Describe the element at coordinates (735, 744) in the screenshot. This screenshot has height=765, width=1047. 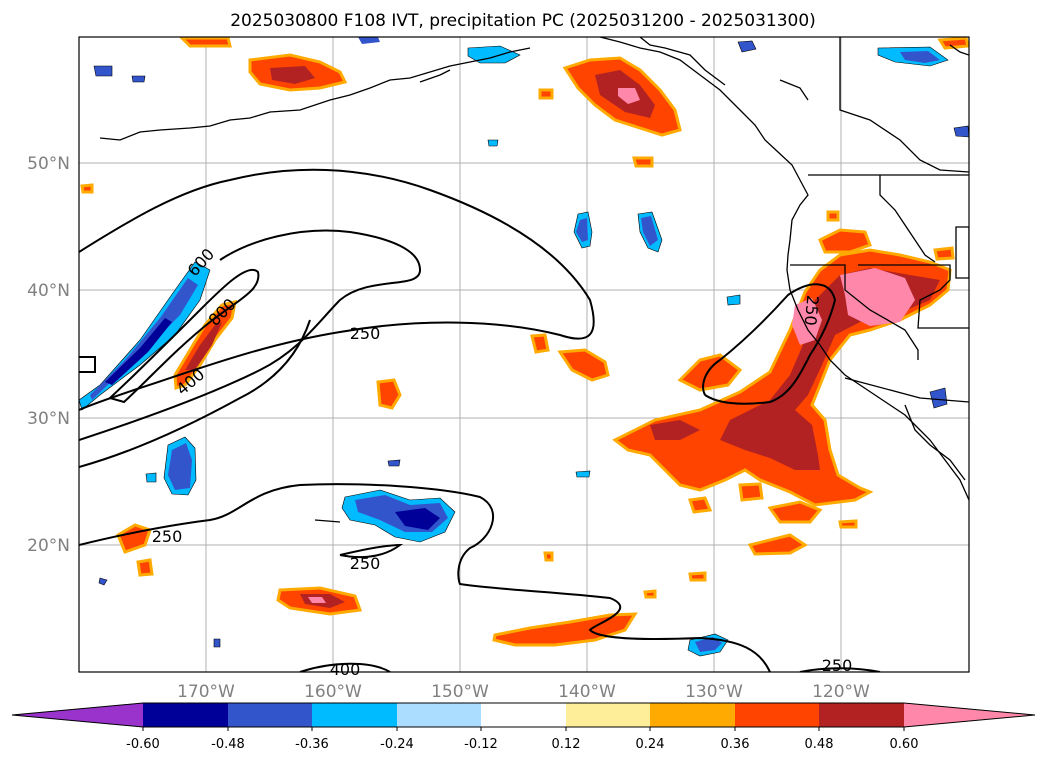
I see `colorbar-tick-label: 0.36` at that location.